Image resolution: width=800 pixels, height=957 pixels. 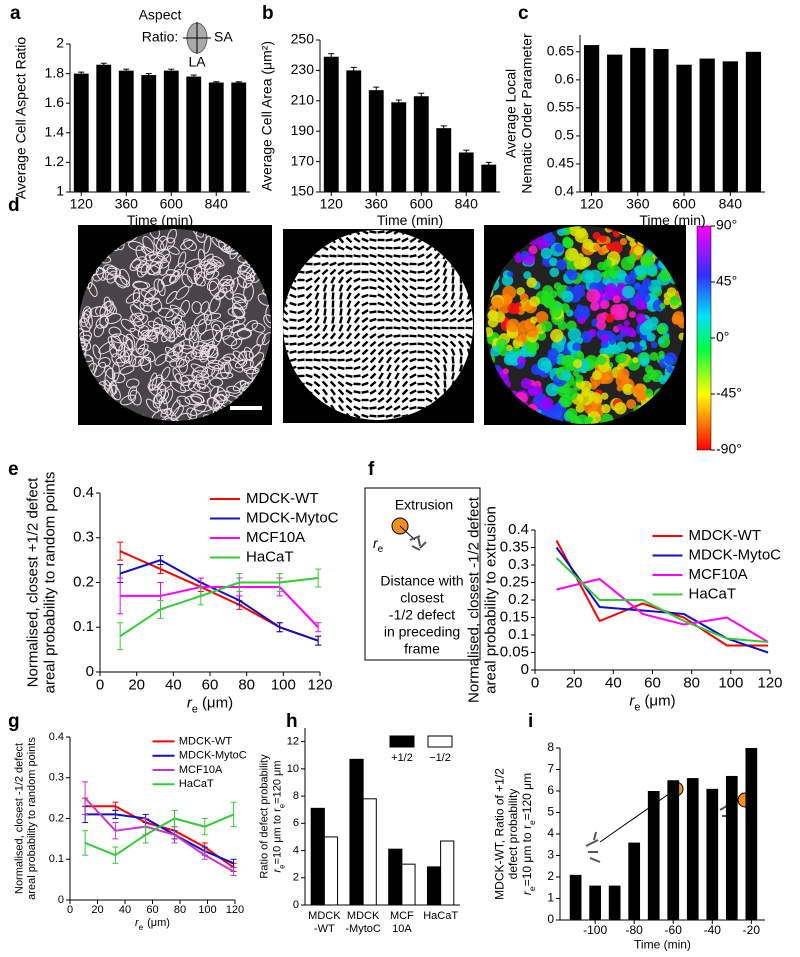 What do you see at coordinates (532, 822) in the screenshot?
I see `y-axis-label-line-part: e` at bounding box center [532, 822].